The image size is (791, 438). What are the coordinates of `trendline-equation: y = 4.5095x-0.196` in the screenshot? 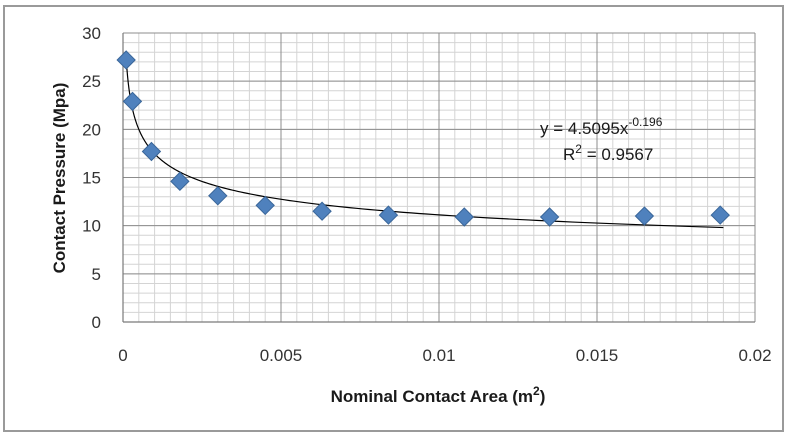 It's located at (601, 126).